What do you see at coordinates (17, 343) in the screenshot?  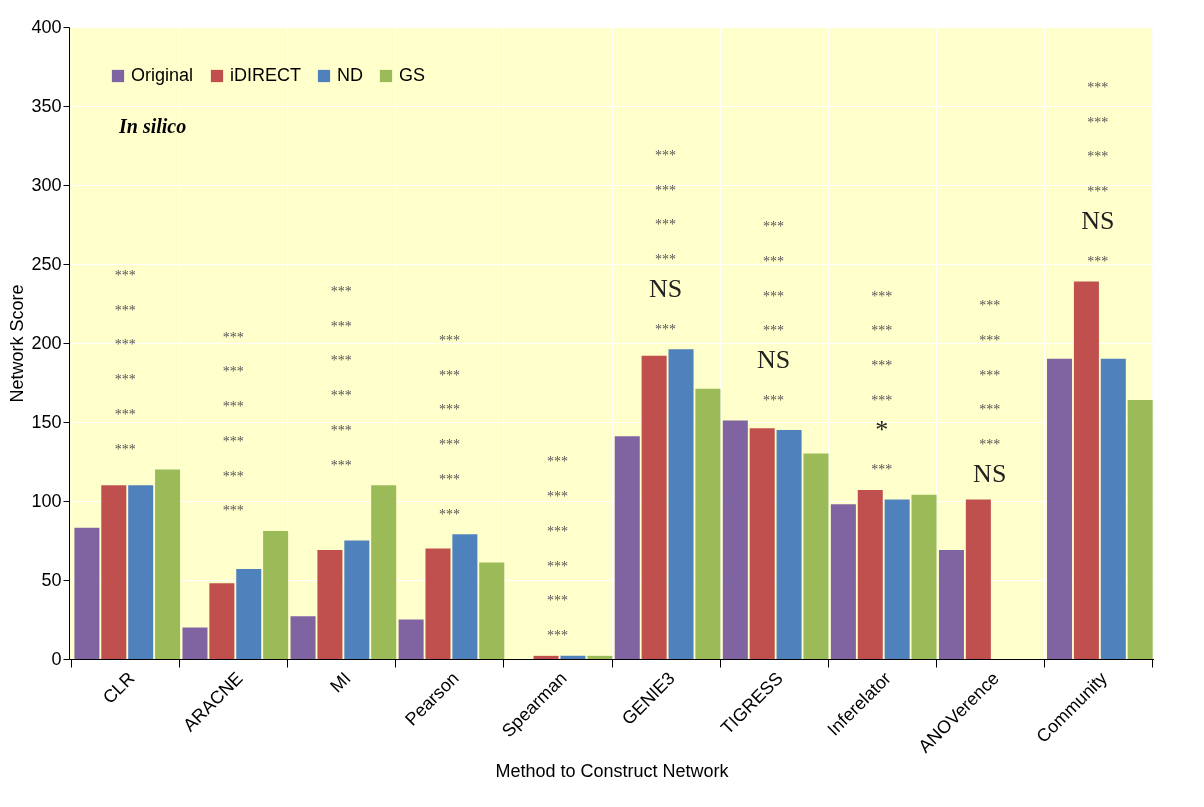 I see `y-axis-title: Network Score` at bounding box center [17, 343].